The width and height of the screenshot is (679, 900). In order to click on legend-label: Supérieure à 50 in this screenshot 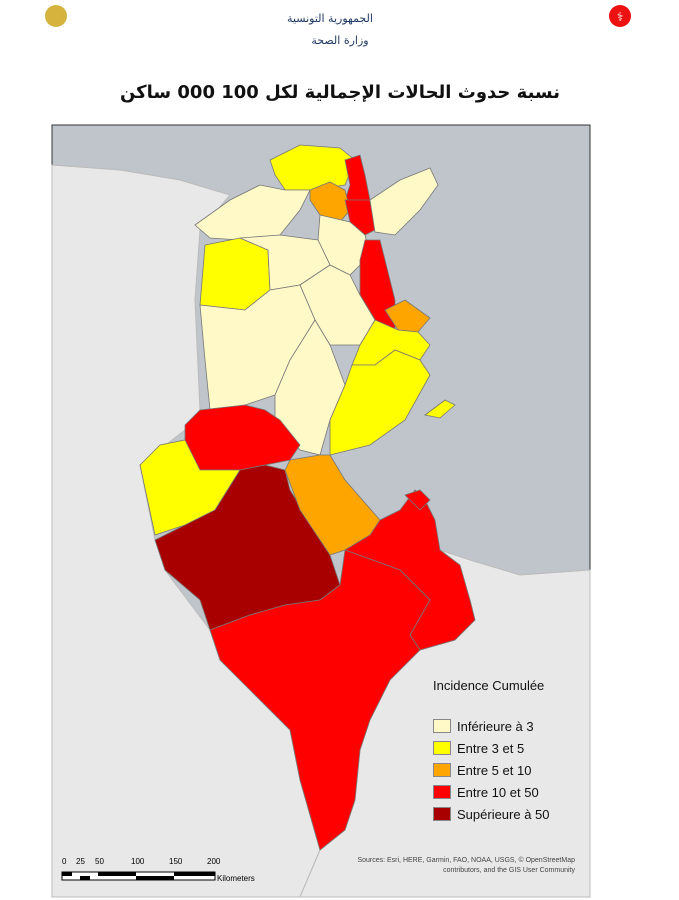, I will do `click(503, 814)`.